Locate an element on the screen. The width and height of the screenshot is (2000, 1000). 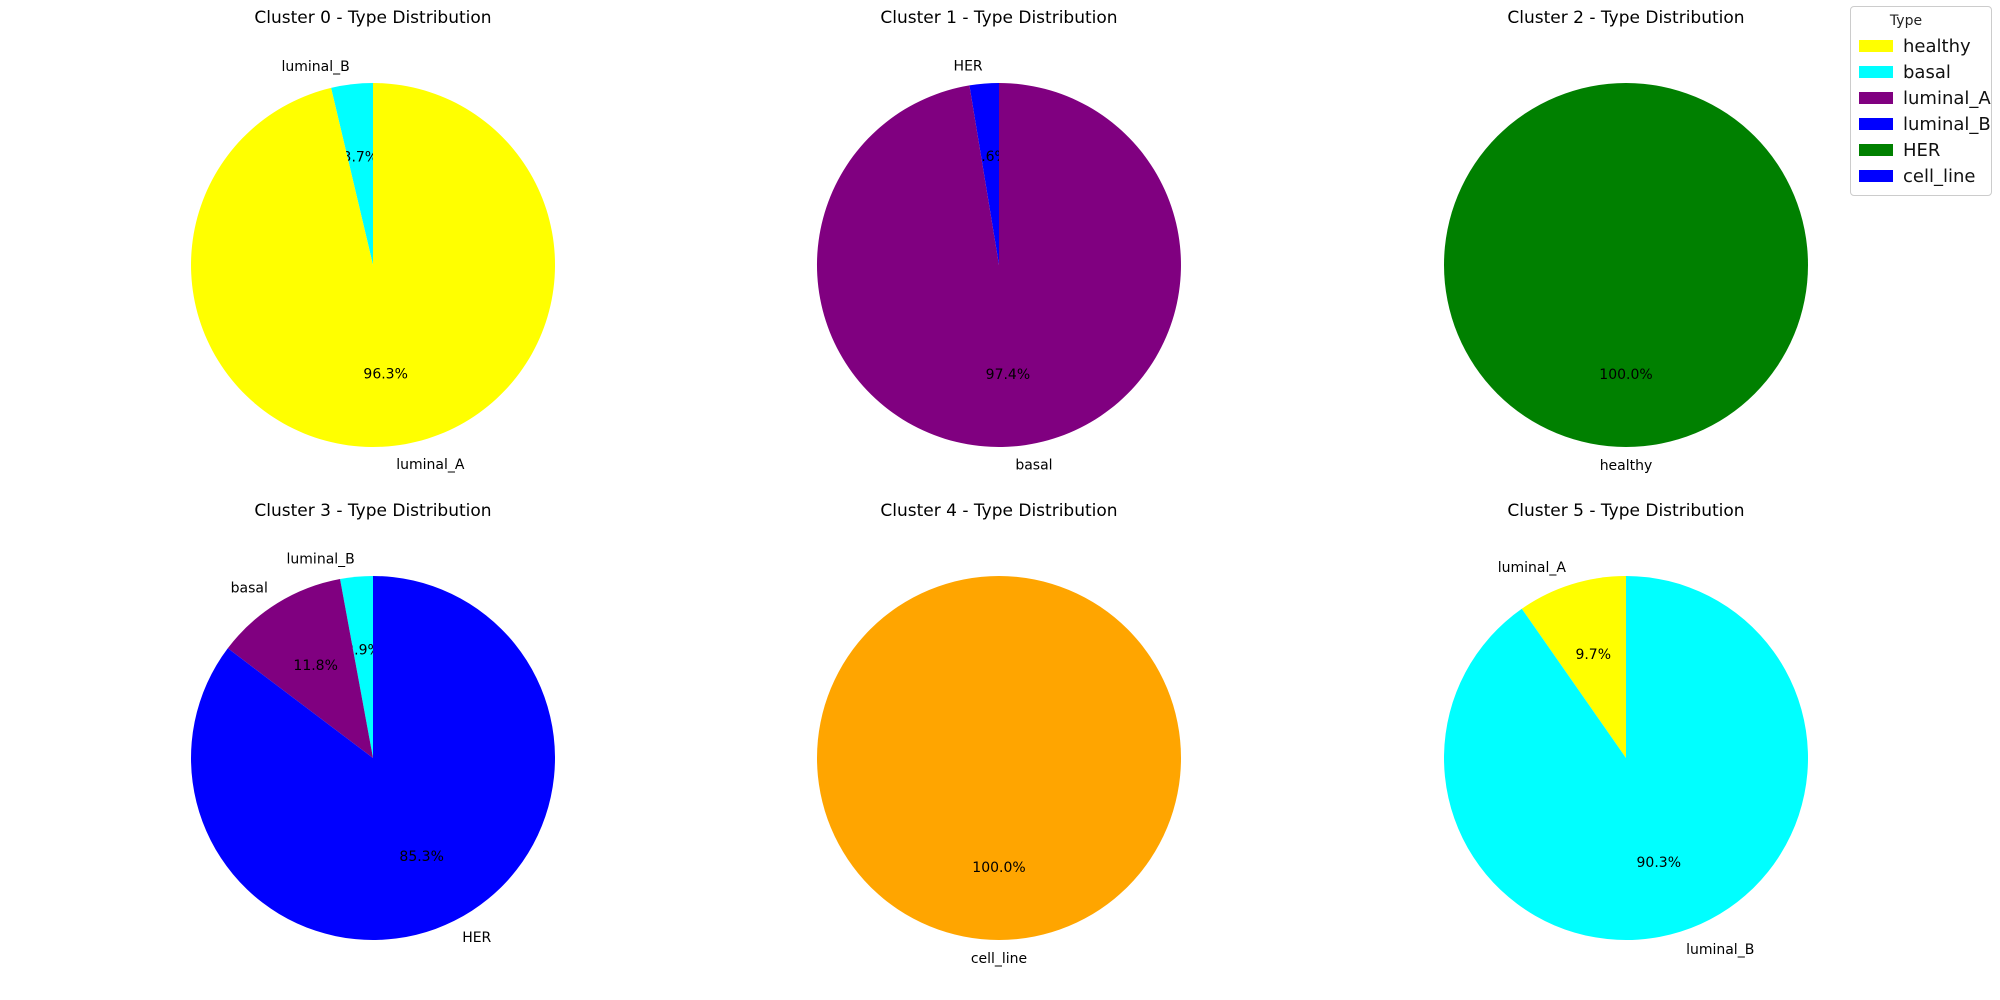
legend-label: luminal_B is located at coordinates (1947, 124).